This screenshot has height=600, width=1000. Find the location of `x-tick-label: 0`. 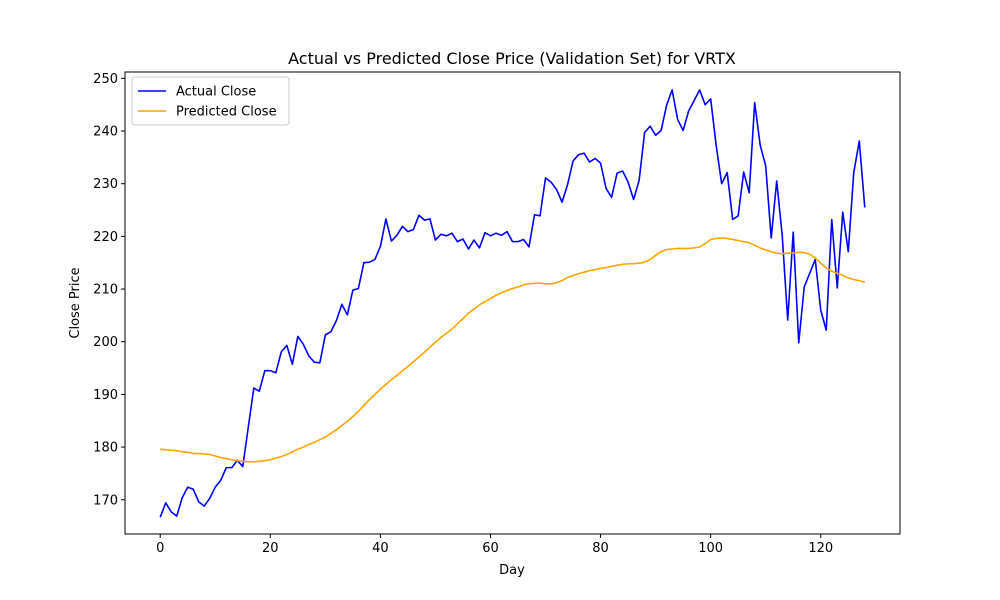

x-tick-label: 0 is located at coordinates (160, 548).